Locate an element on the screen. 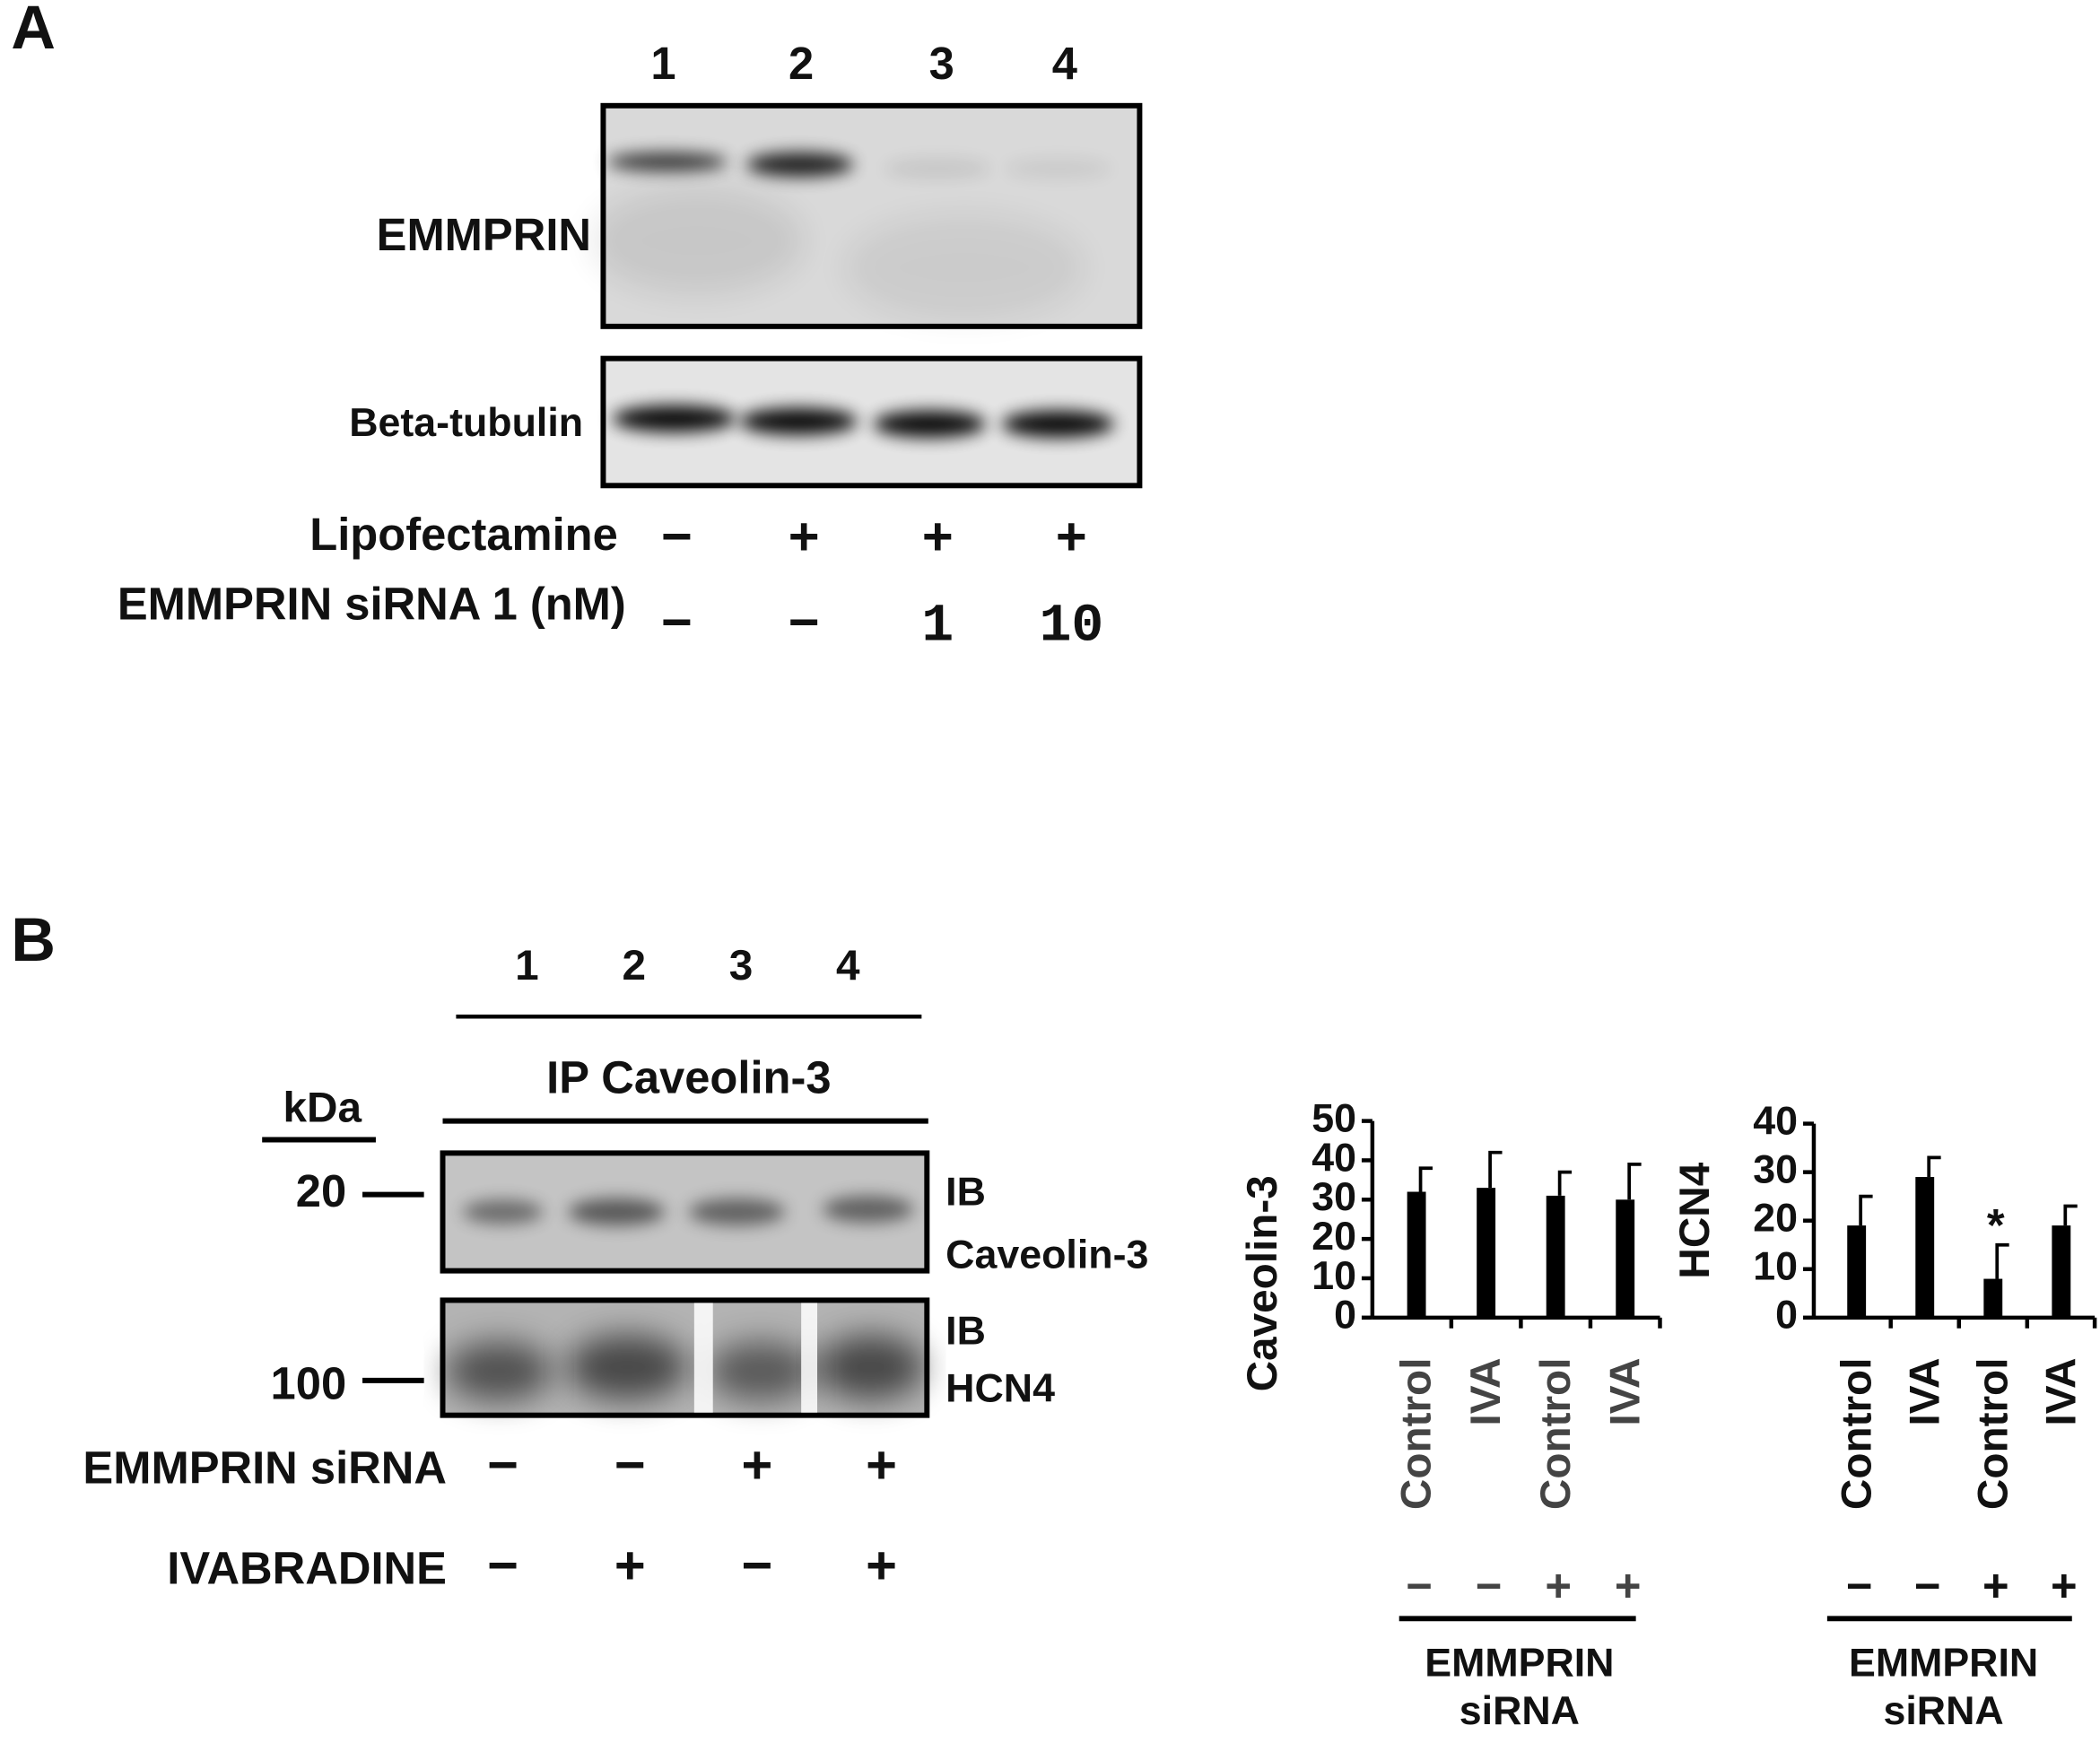  panel-label: B is located at coordinates (34, 939).